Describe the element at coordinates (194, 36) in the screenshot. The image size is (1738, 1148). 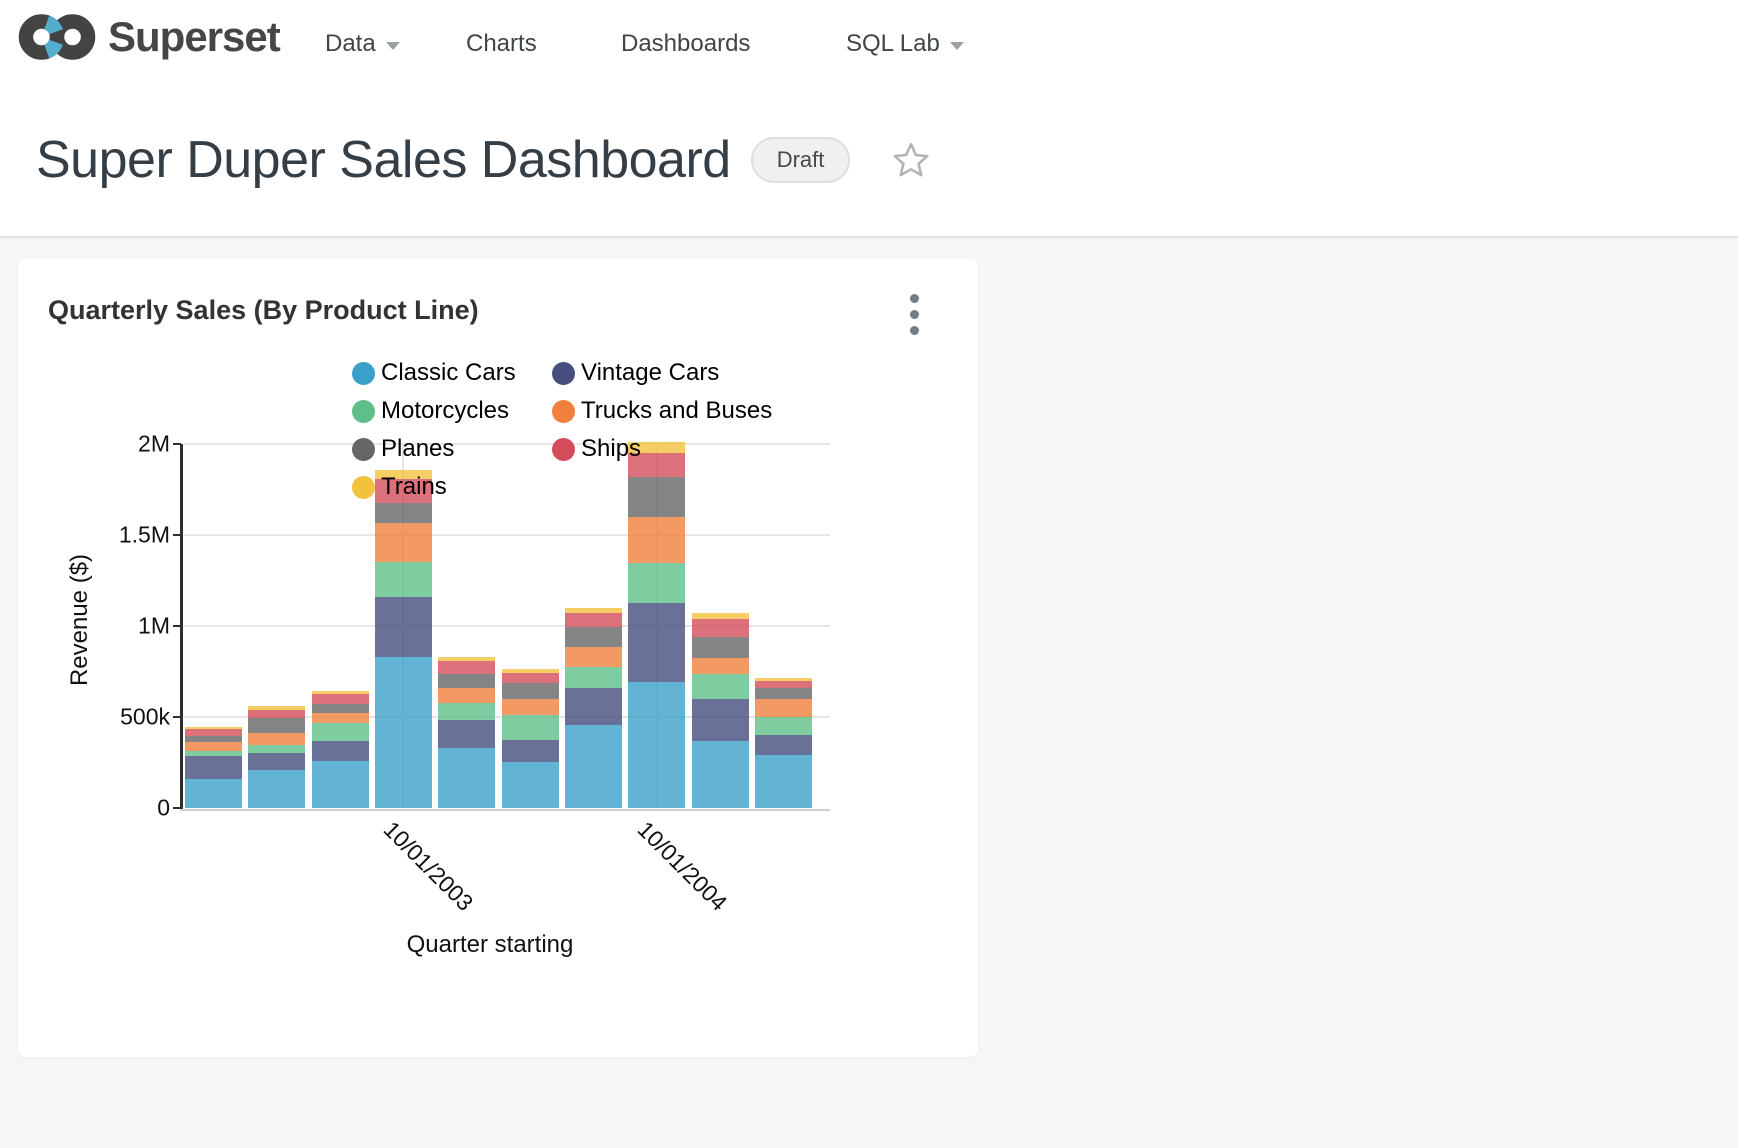
I see `brand-name: Superset` at that location.